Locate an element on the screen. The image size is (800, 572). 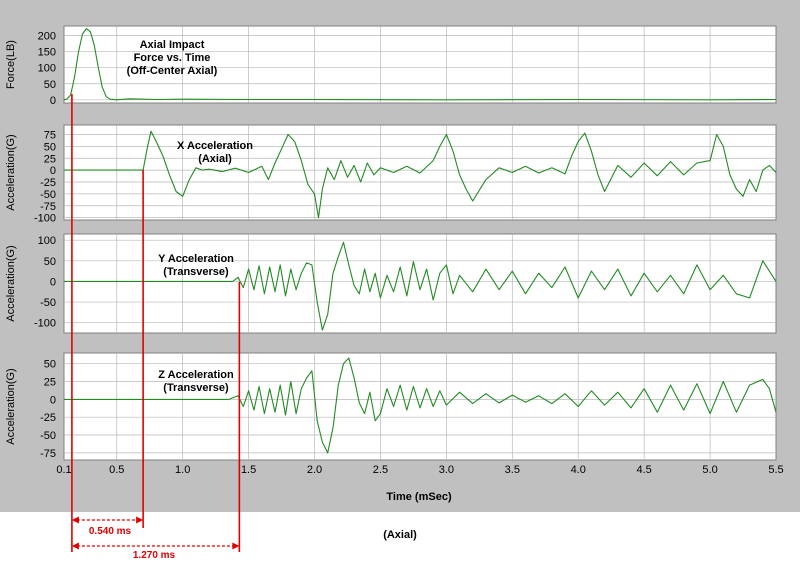
panel-title-line: Force vs. Time is located at coordinates (172, 58).